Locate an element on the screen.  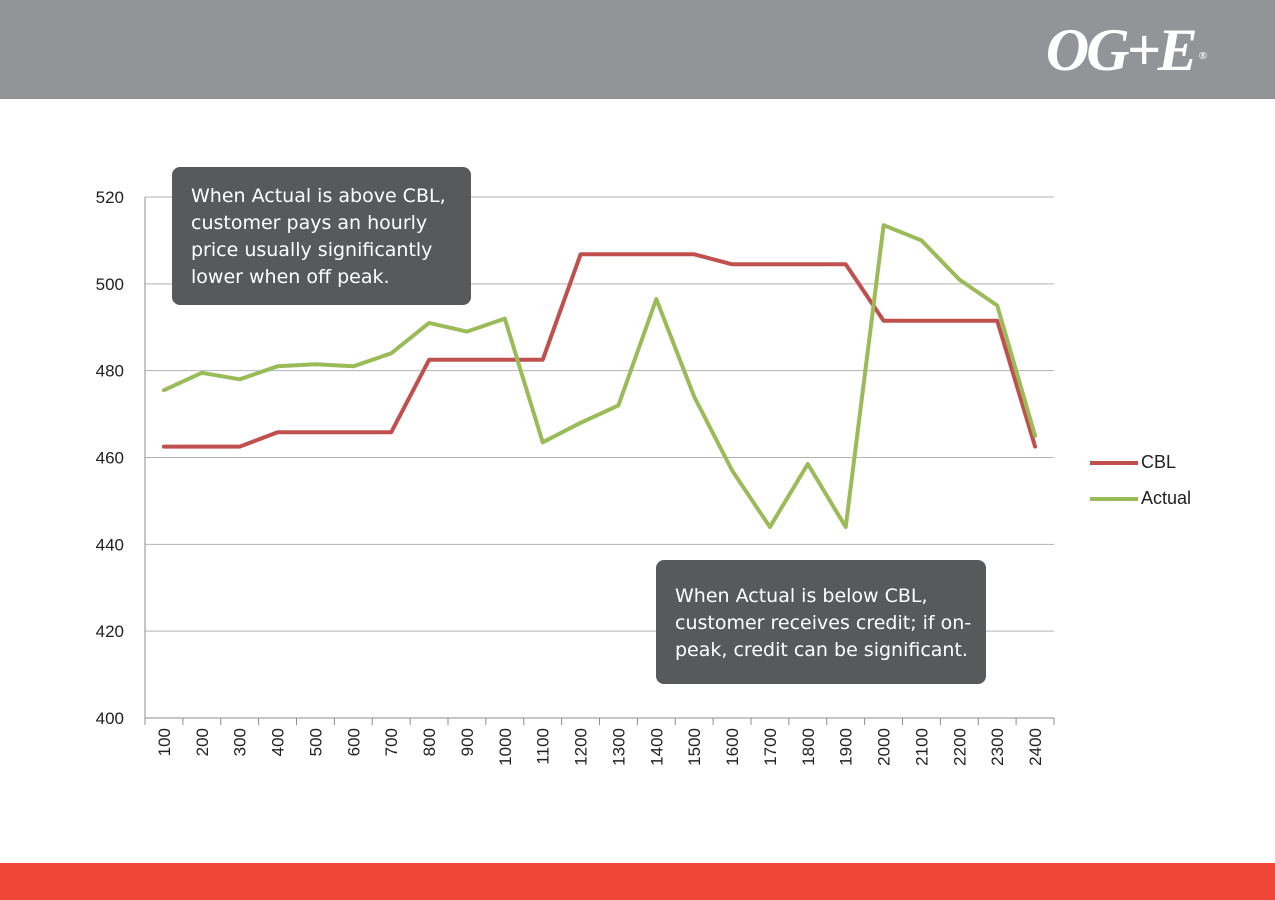
registered-mark: ® is located at coordinates (1202, 56).